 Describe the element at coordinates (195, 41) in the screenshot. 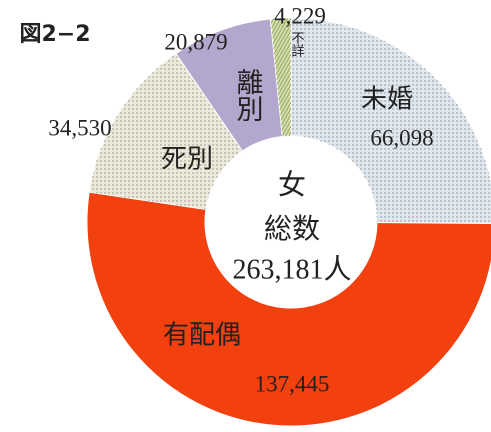

I see `value-label: 20,879` at that location.